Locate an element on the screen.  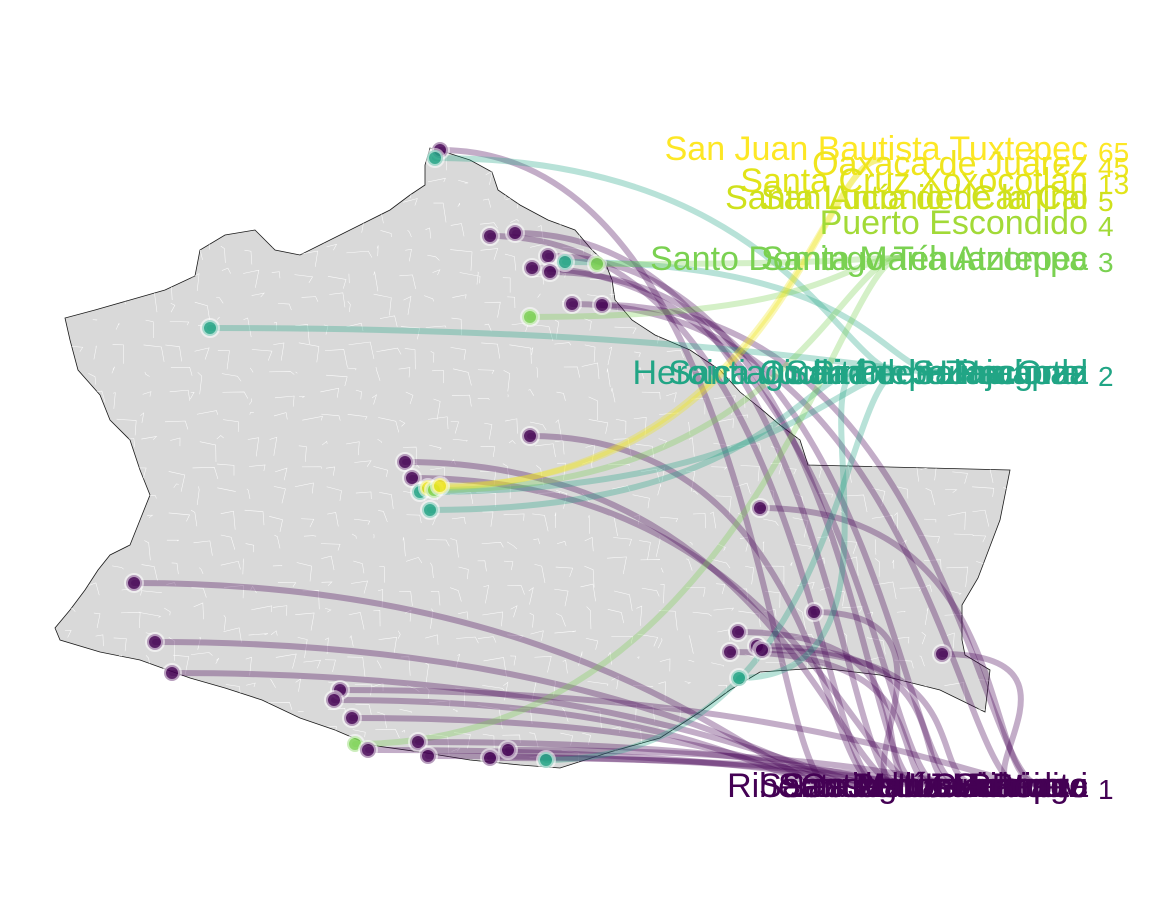
destination-name-label: Matías Romero is located at coordinates (972, 786).